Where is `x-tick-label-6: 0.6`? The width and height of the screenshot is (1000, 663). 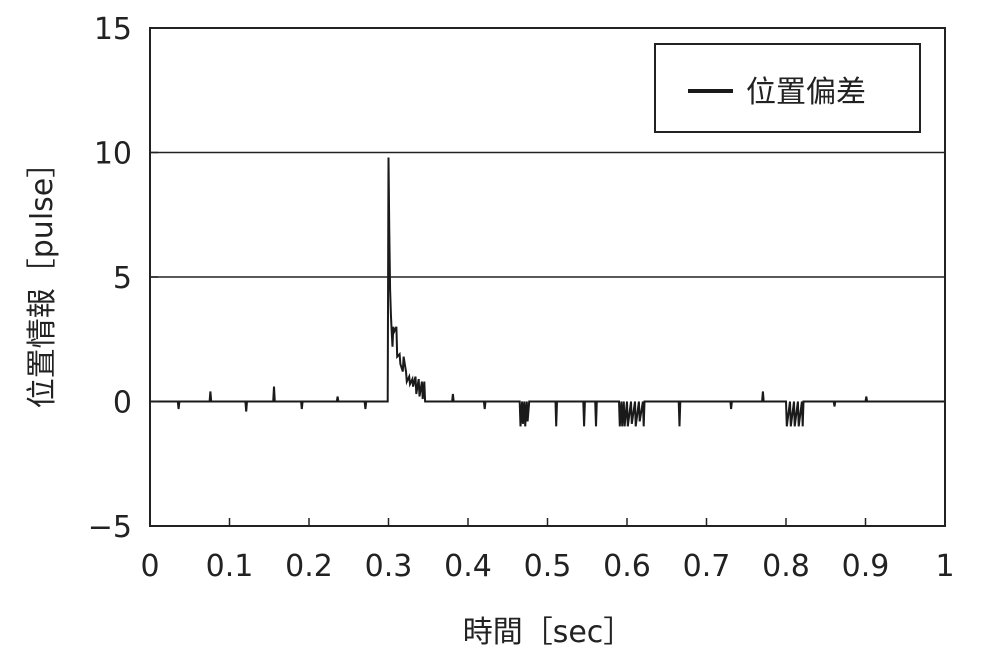 x-tick-label-6: 0.6 is located at coordinates (627, 566).